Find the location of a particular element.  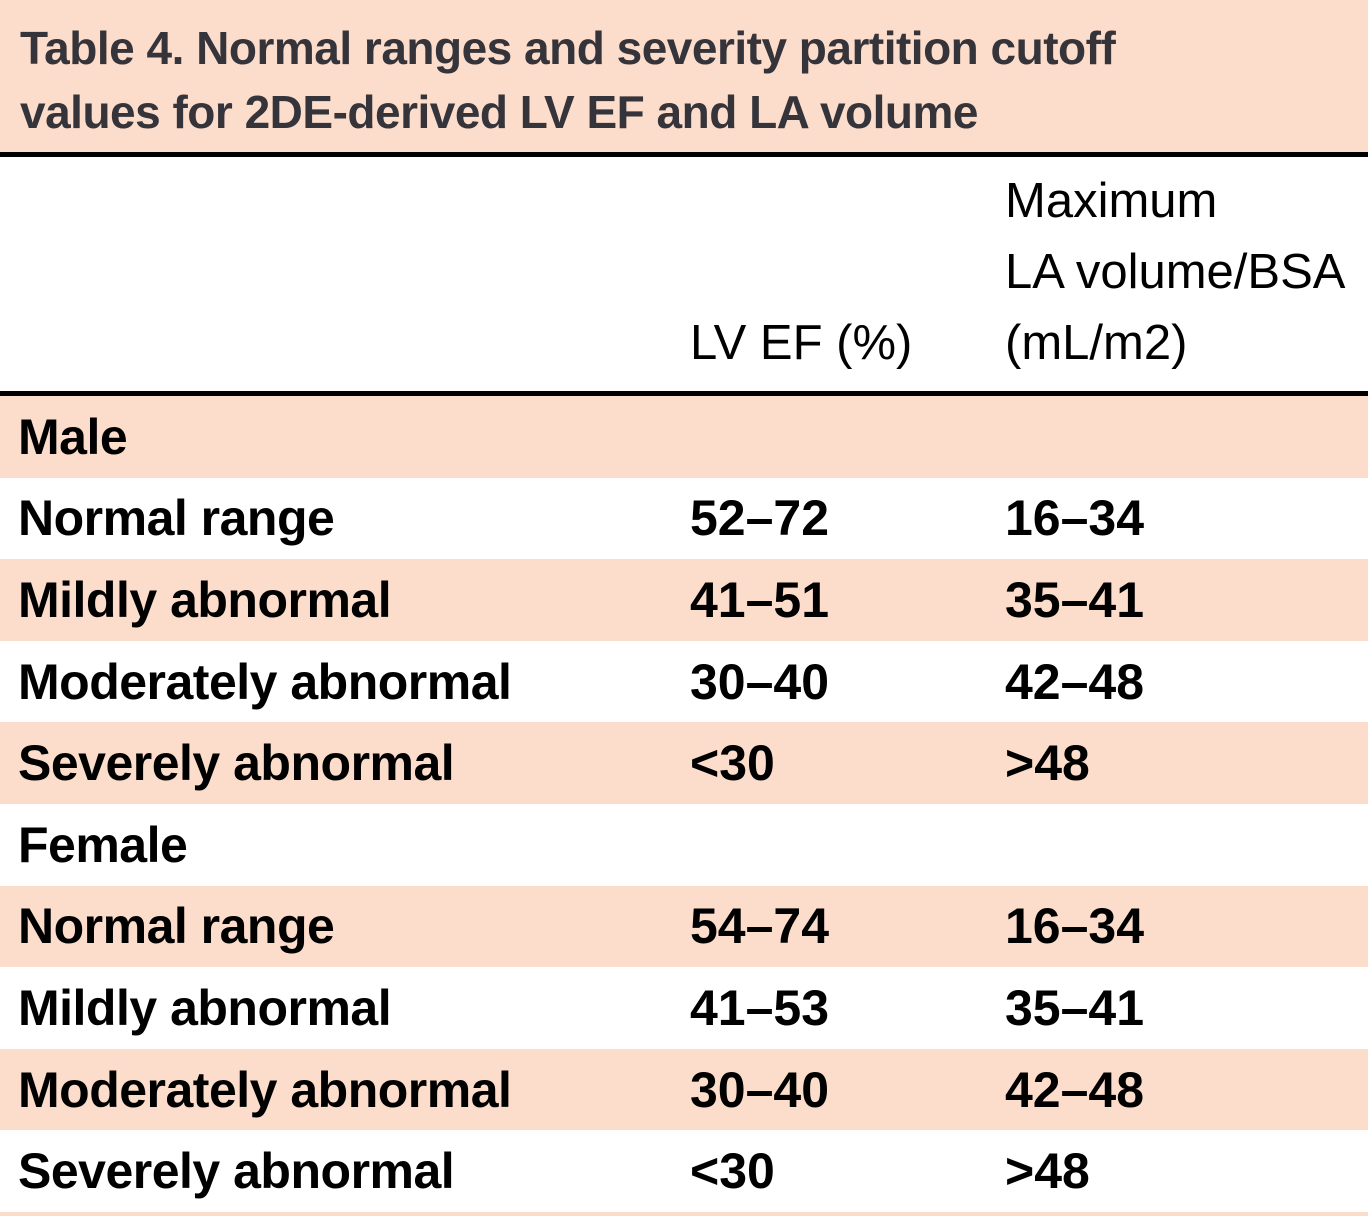

column-header-la-volume: Maximum LA volume/BSA (mL/m2) is located at coordinates (1178, 272).